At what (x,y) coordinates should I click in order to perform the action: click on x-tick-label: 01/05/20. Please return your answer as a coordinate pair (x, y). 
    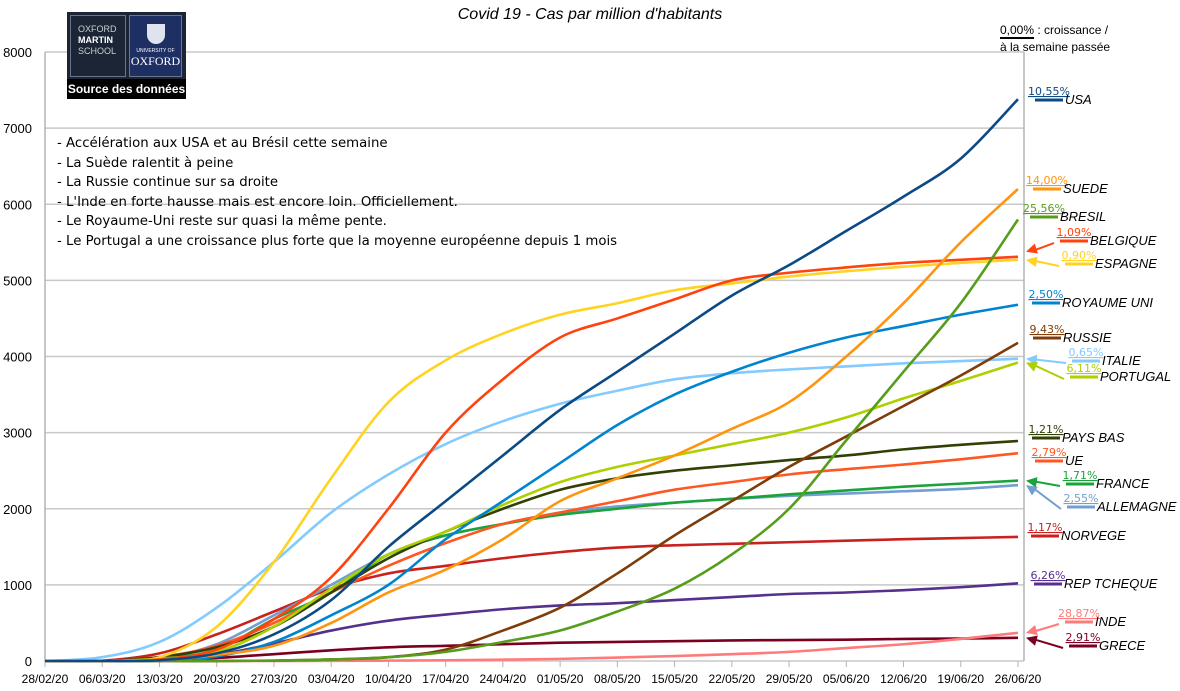
    Looking at the image, I should click on (560, 679).